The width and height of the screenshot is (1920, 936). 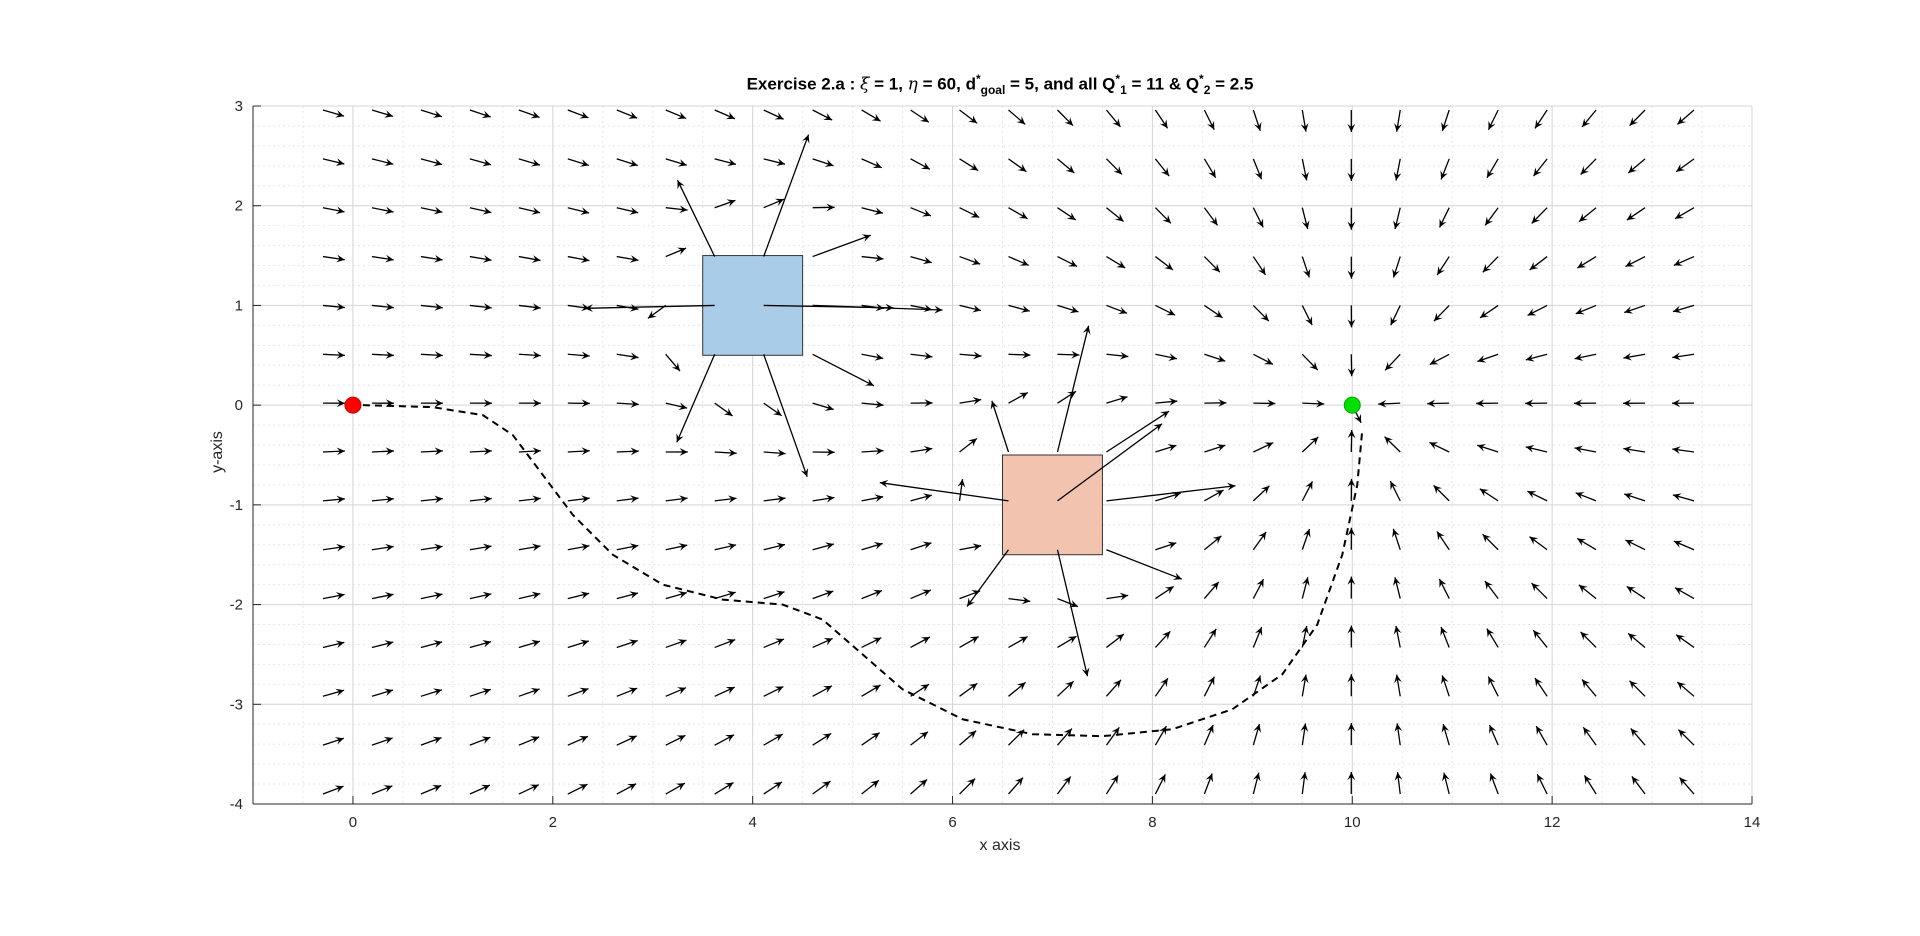 I want to click on y-tick-label: -4, so click(x=236, y=804).